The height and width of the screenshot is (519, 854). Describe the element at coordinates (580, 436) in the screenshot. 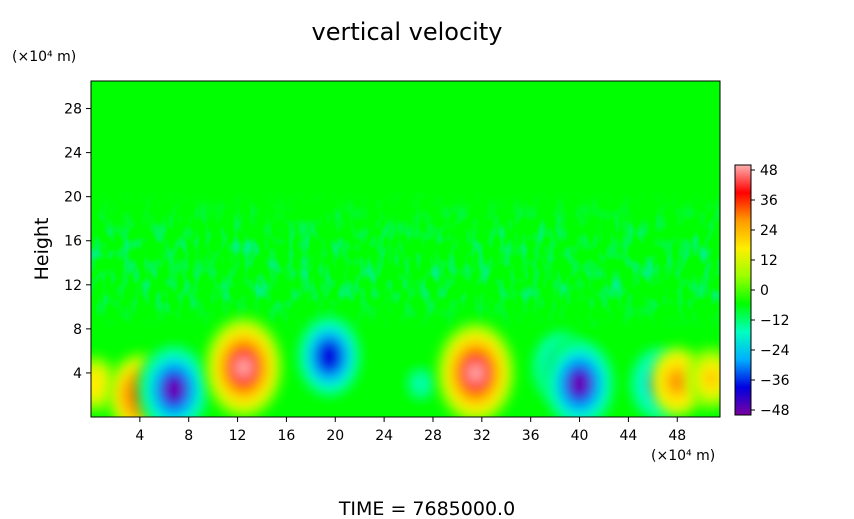

I see `x-tick-label: 40` at that location.